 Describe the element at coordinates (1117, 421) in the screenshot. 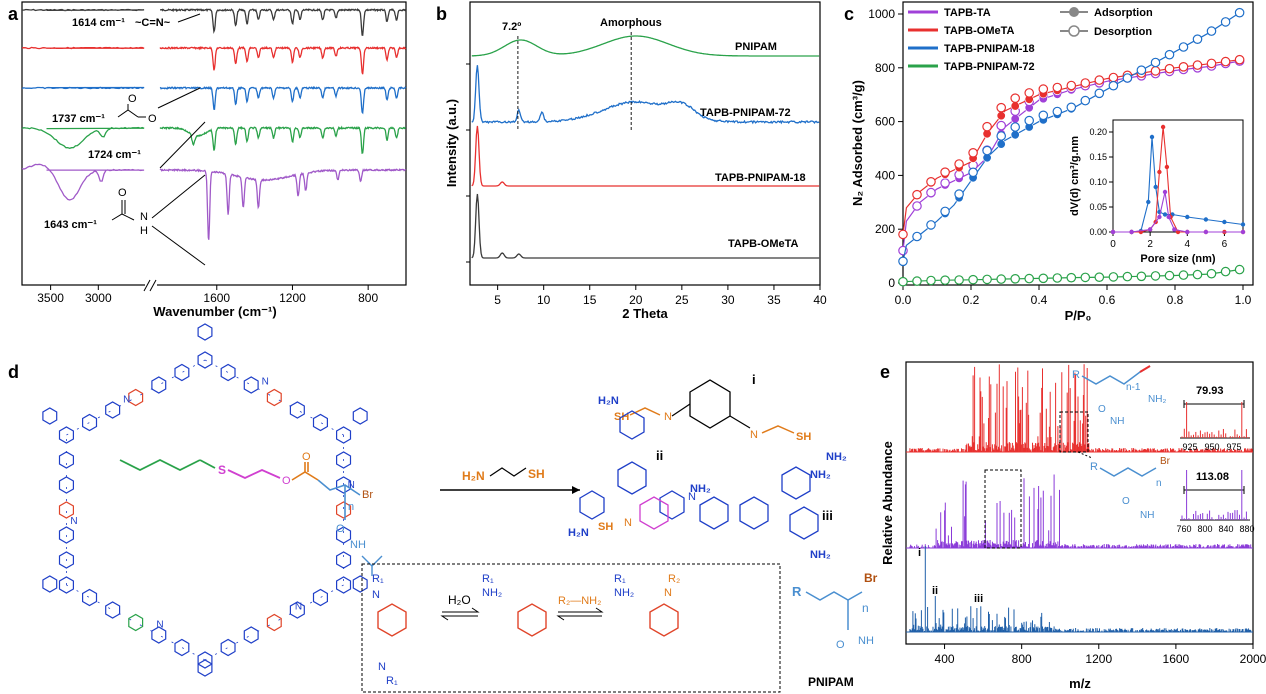

I see `frag-top-nh: NH` at that location.